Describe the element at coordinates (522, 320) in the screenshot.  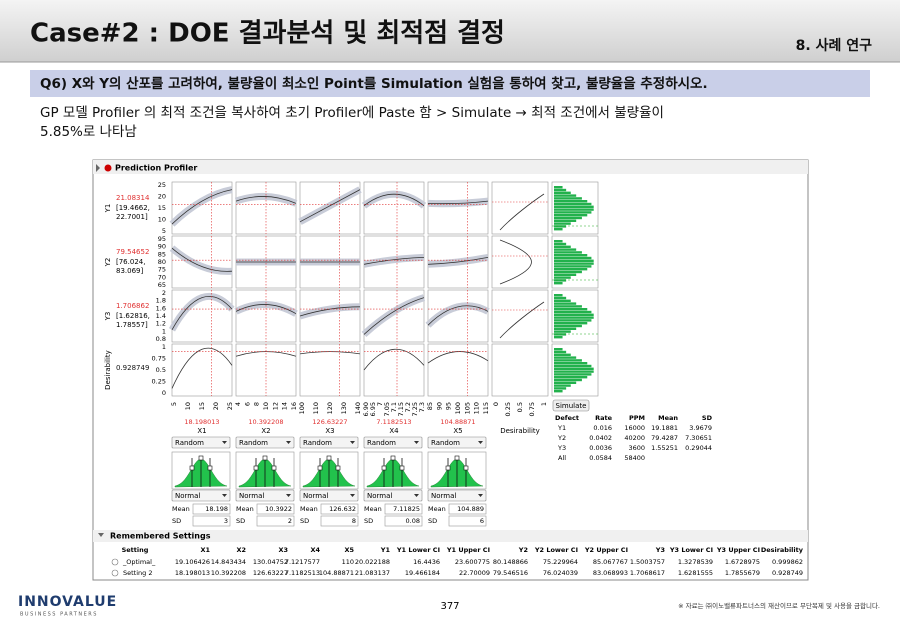
I see `desirability-curve` at that location.